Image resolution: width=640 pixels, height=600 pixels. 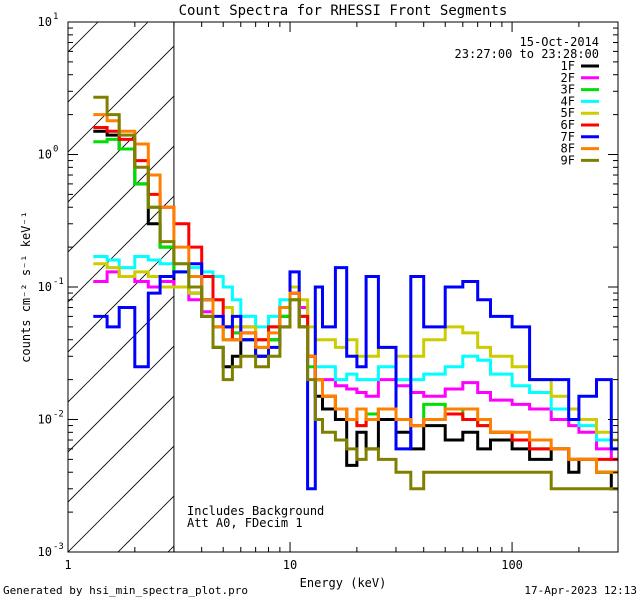 I want to click on footer-generated-by: Generated by hsi_min_spectra_plot.pro, so click(x=125, y=590).